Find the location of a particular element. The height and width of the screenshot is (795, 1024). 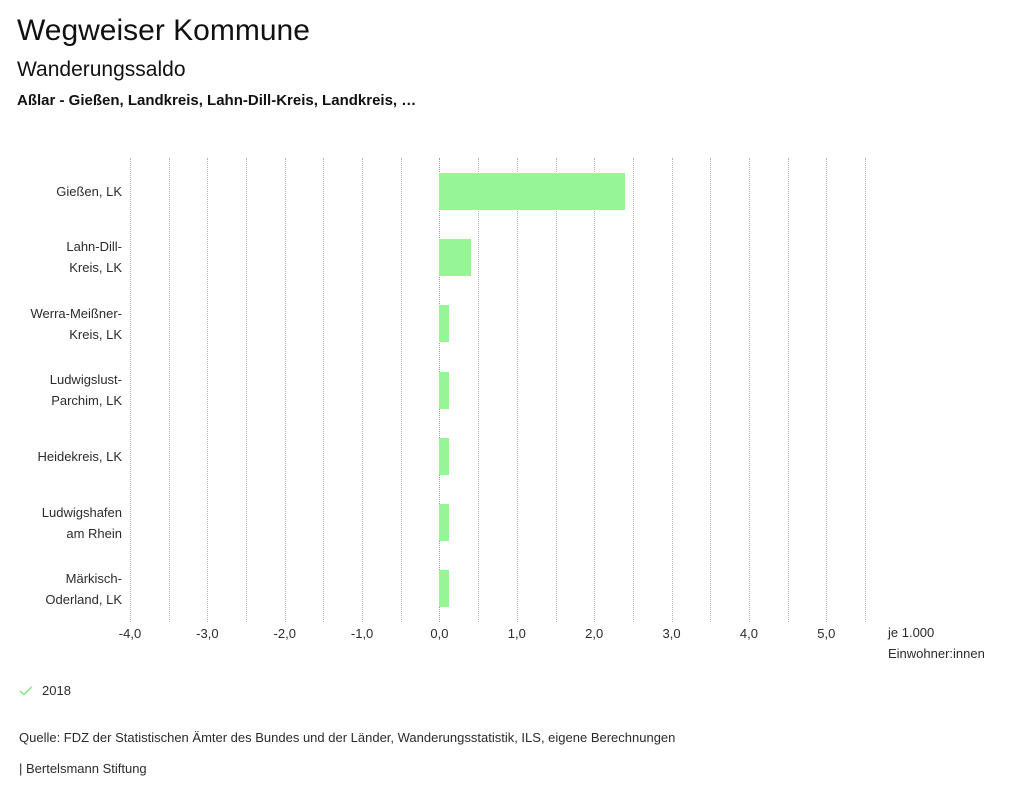

x-tick-label: 2,0 is located at coordinates (594, 633).